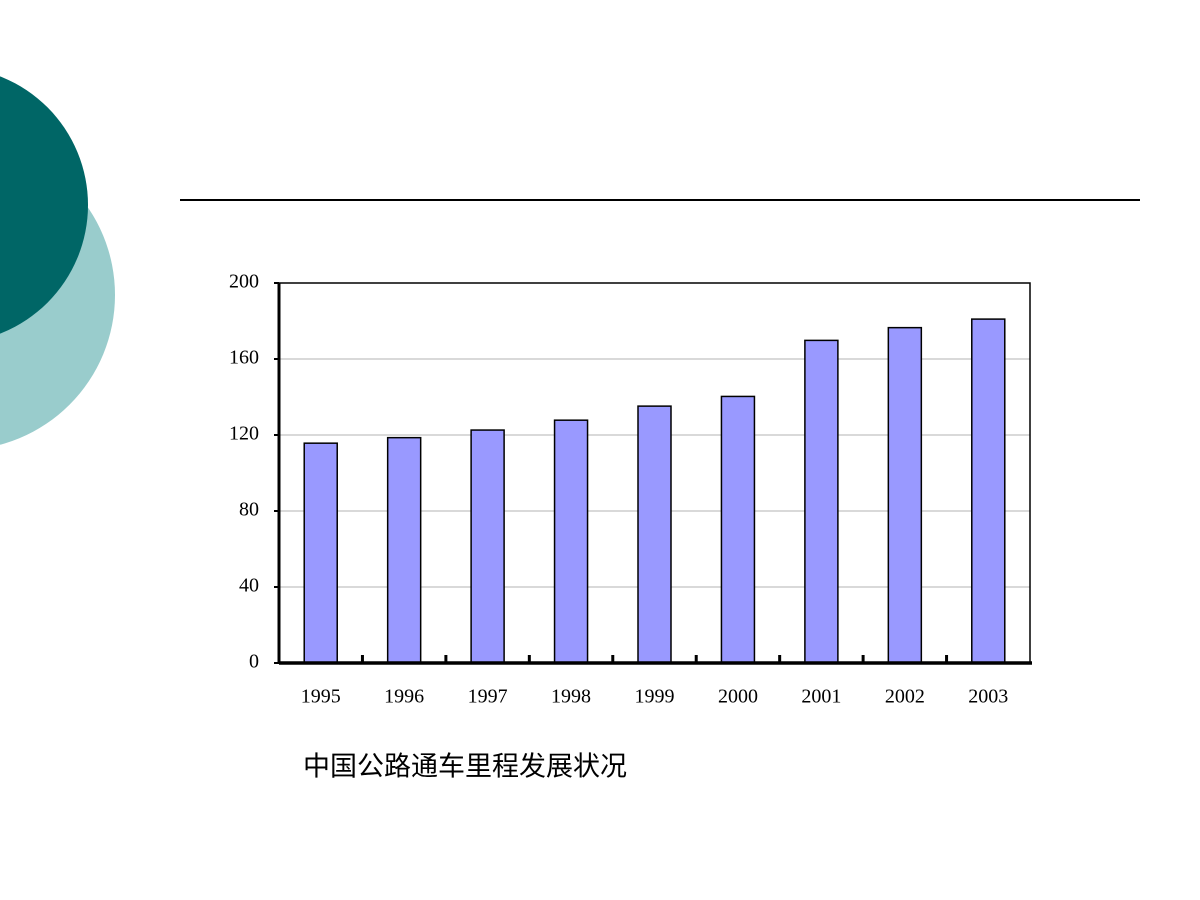 This screenshot has height=900, width=1200. I want to click on x-tick-label: 2002, so click(905, 697).